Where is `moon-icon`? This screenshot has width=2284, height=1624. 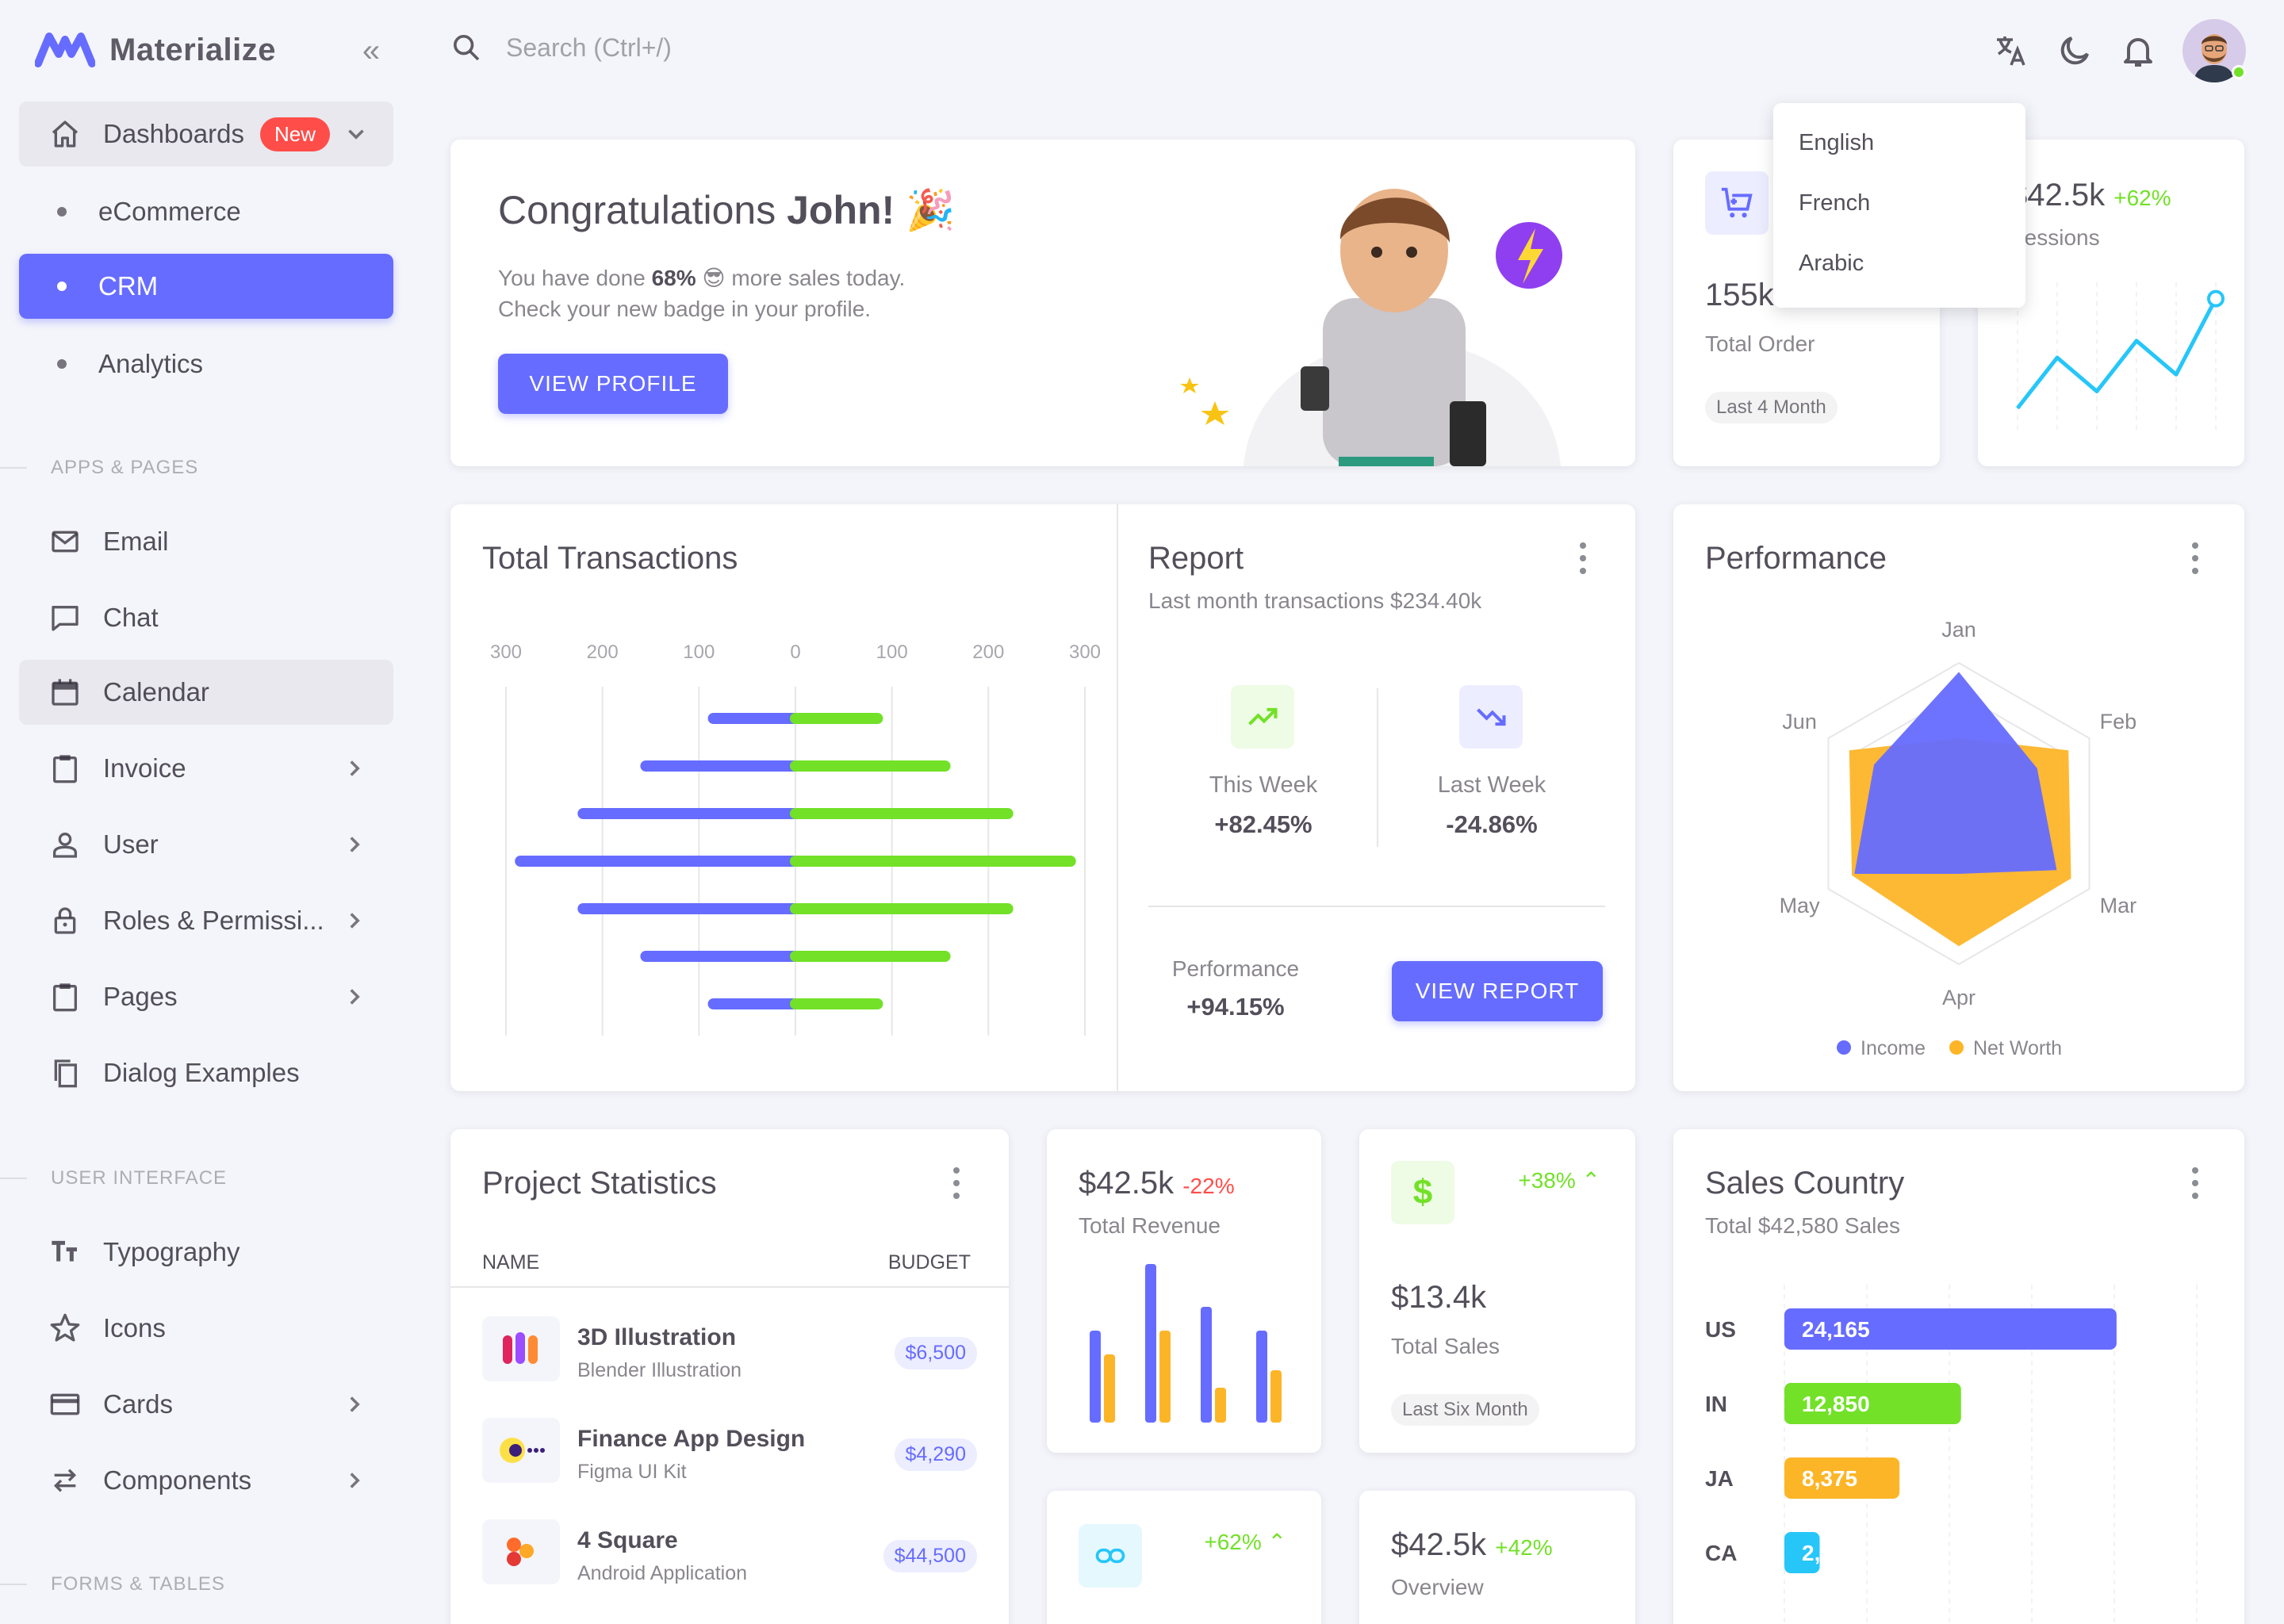 moon-icon is located at coordinates (2075, 51).